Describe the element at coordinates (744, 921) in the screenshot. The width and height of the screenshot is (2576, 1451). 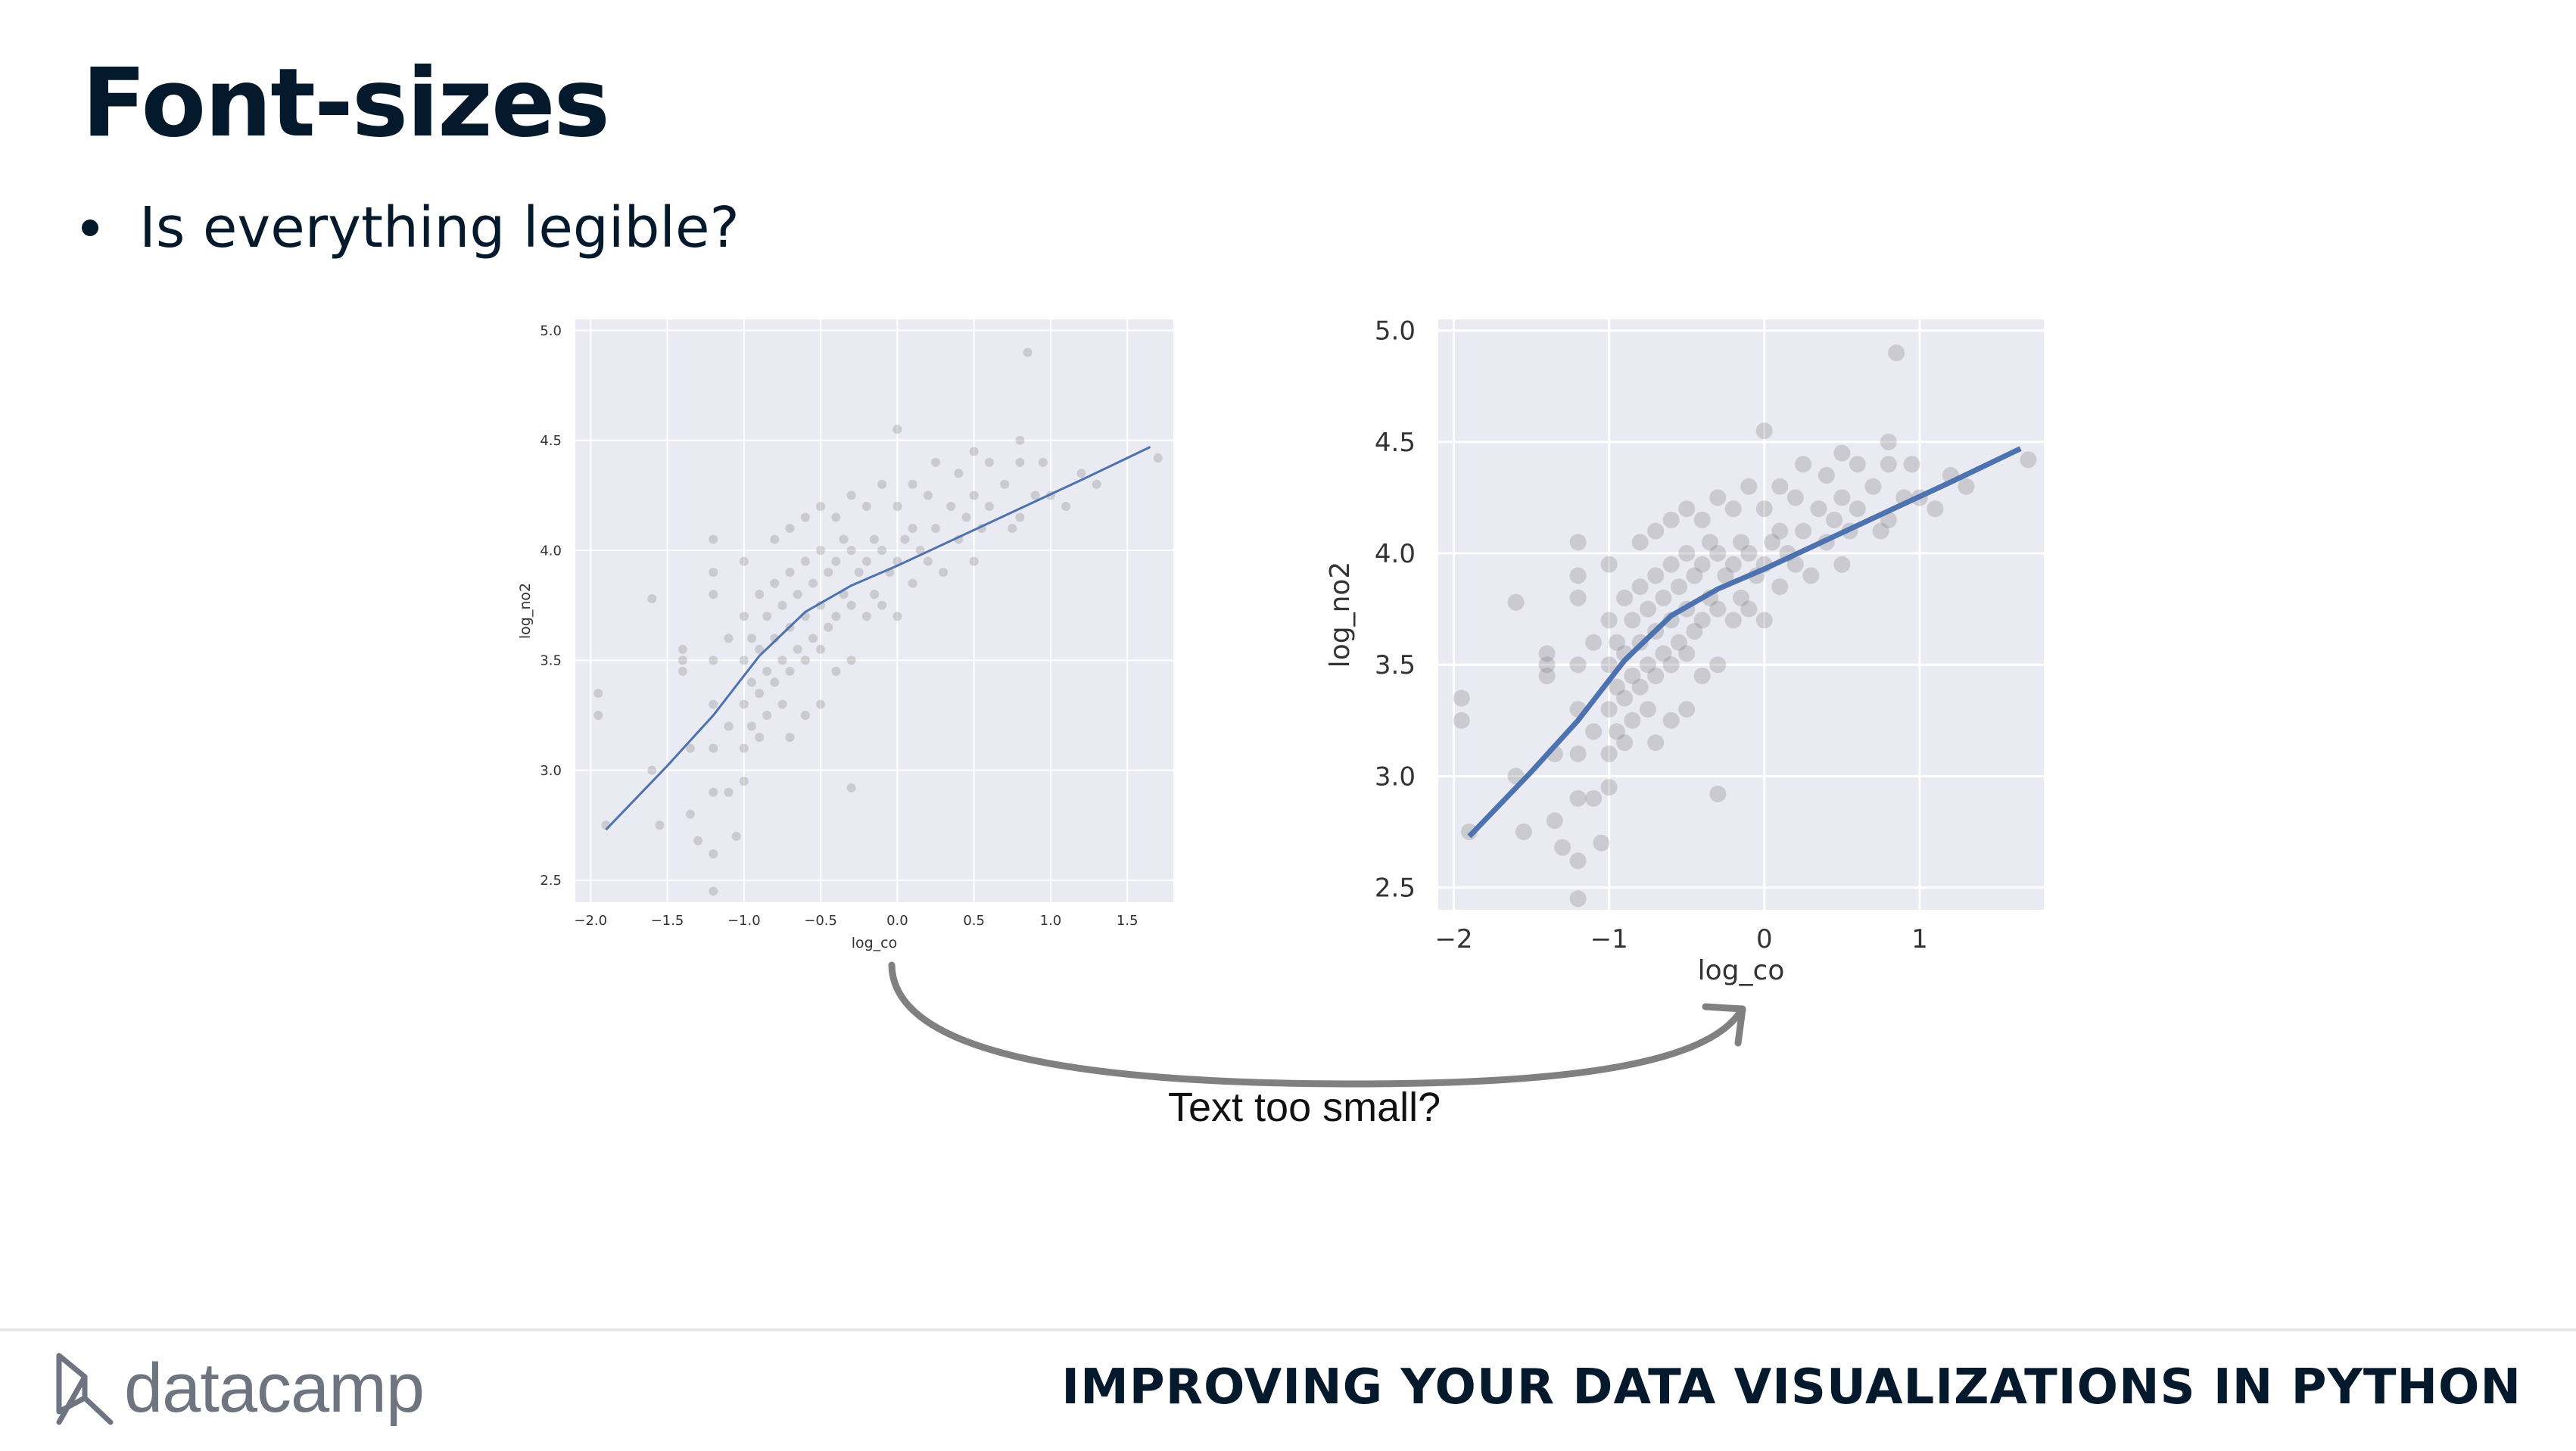
I see `x-tick-label: −1.0` at that location.